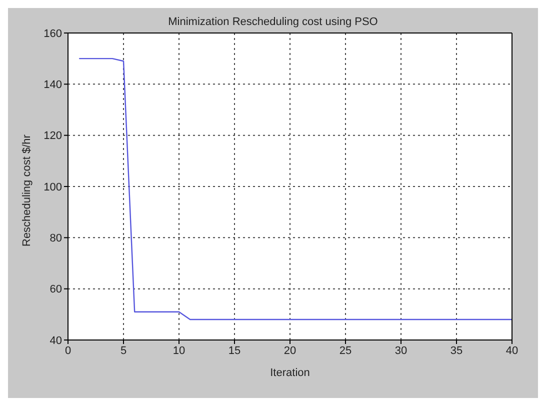 This screenshot has width=546, height=406. What do you see at coordinates (234, 350) in the screenshot?
I see `x-tick-label: 15` at bounding box center [234, 350].